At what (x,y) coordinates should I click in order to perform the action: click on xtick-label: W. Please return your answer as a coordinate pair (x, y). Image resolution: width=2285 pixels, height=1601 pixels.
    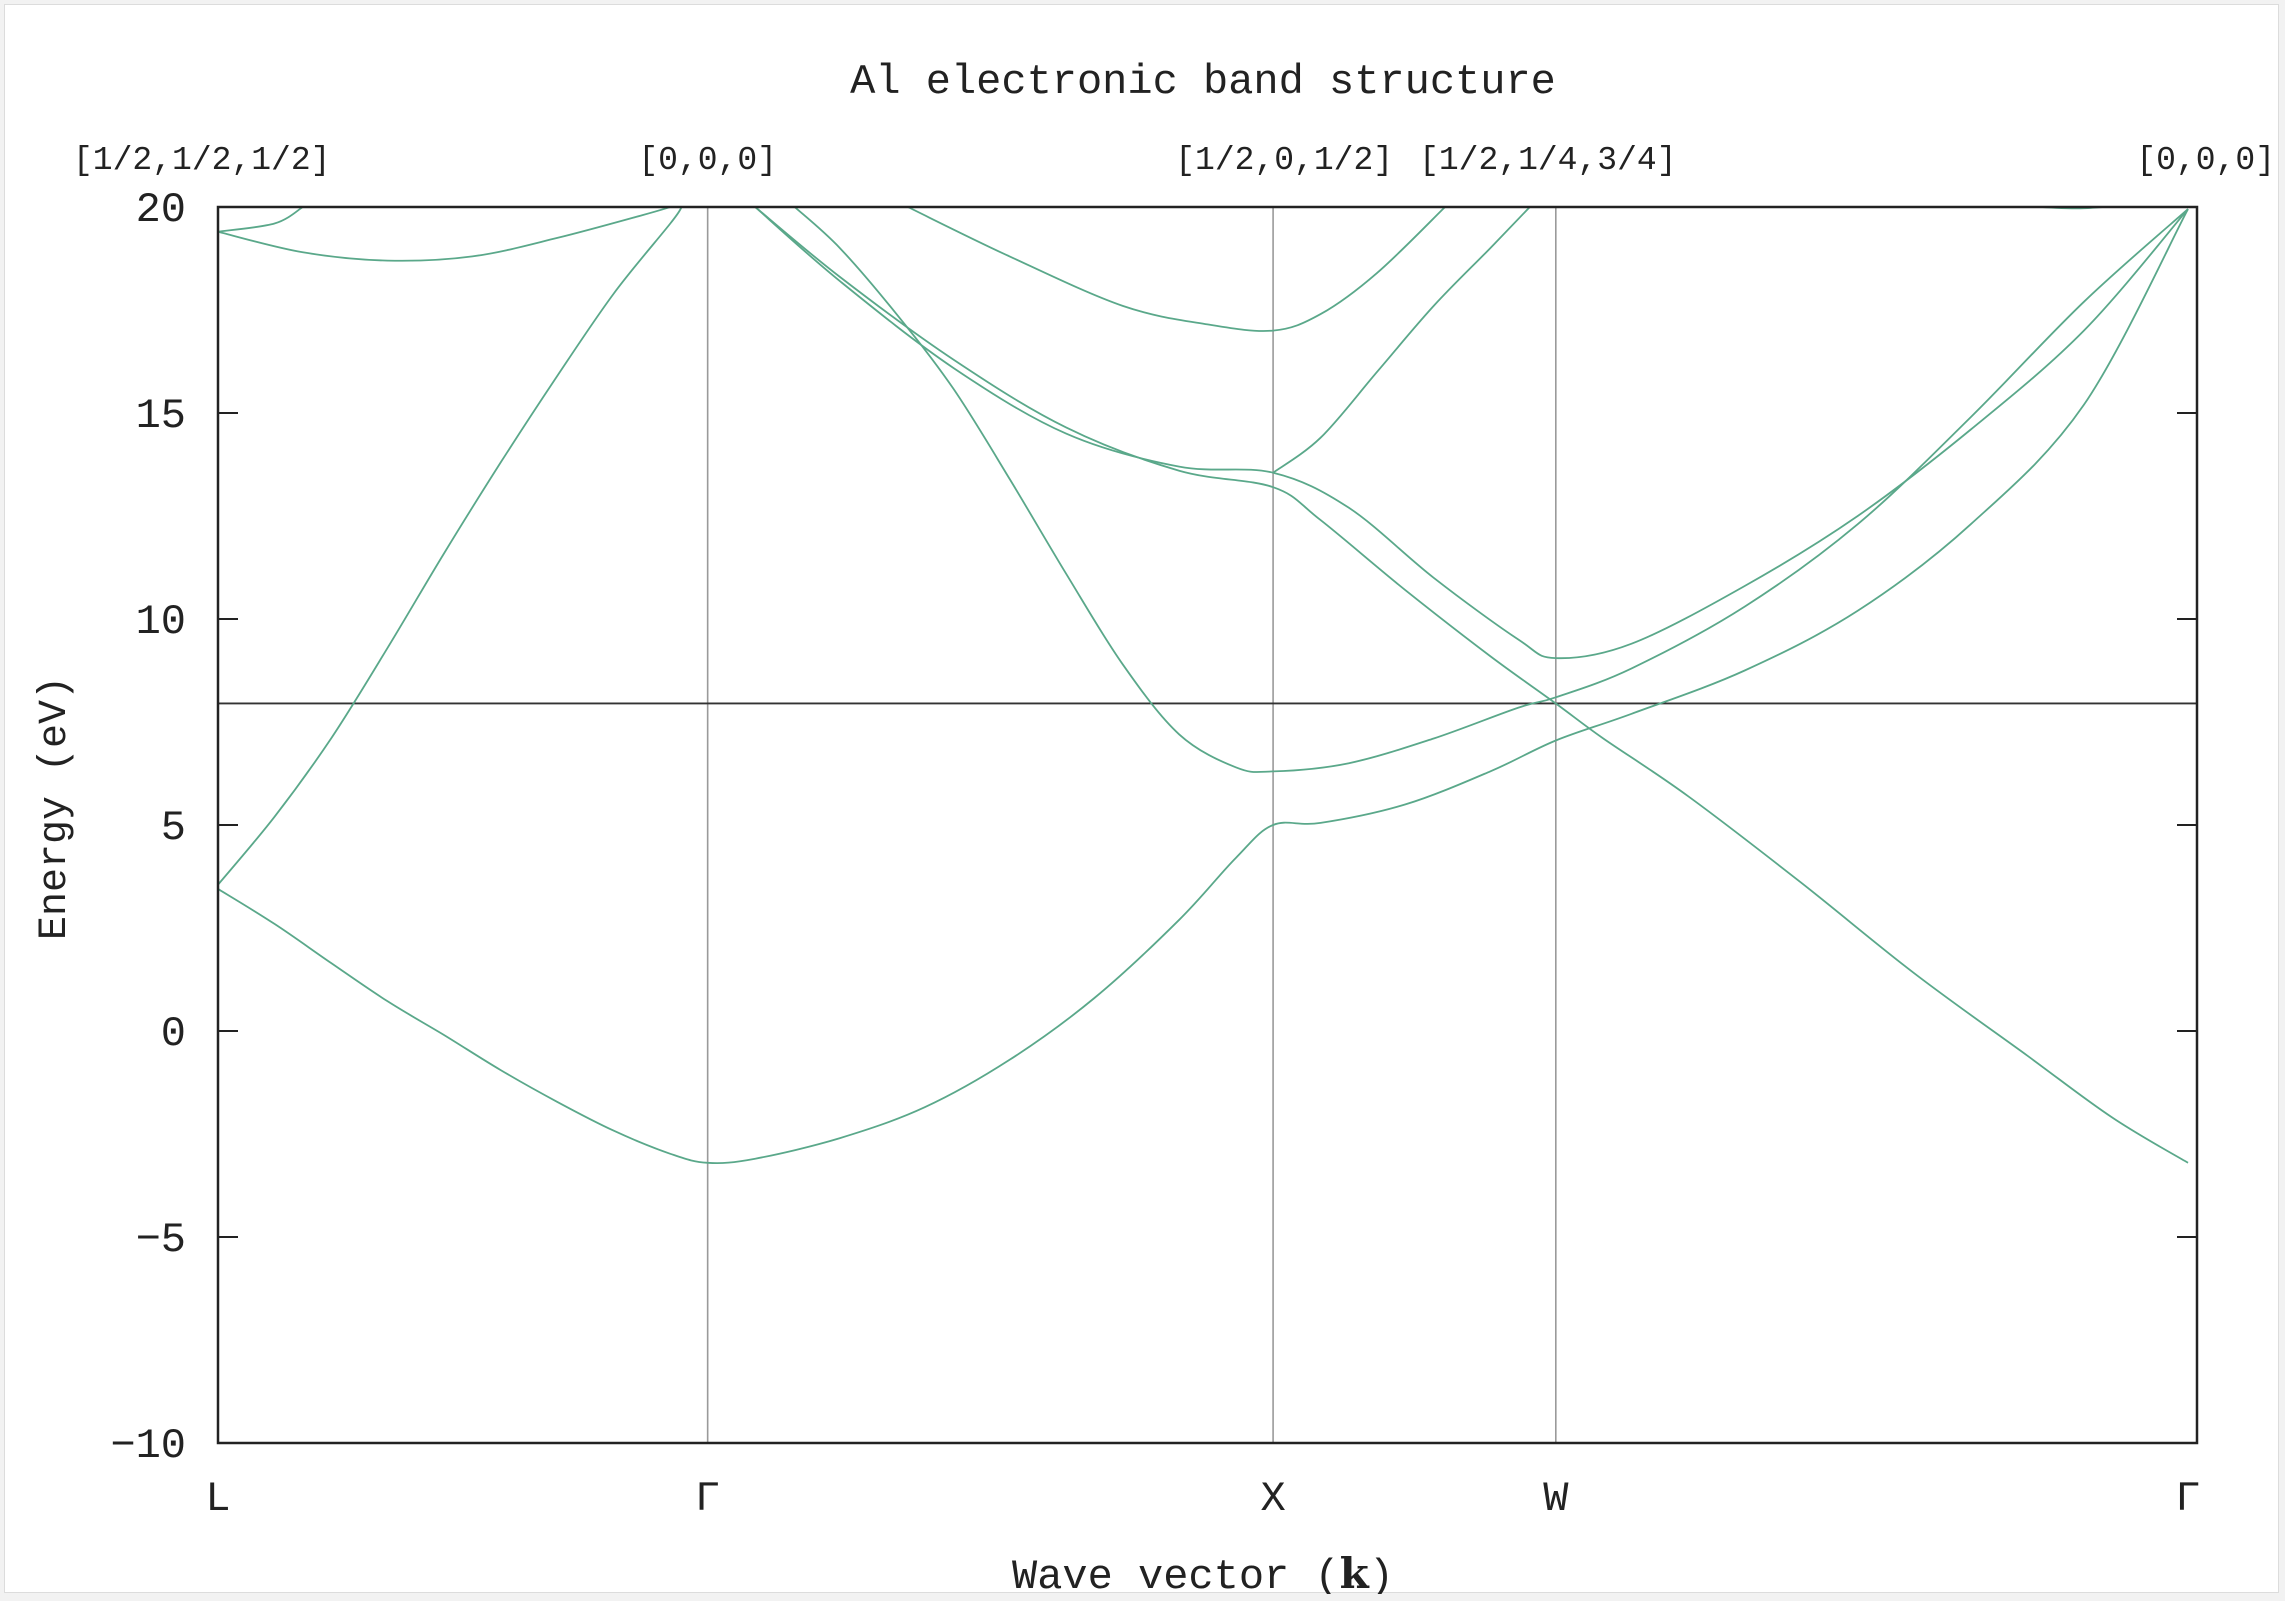
    Looking at the image, I should click on (1556, 1499).